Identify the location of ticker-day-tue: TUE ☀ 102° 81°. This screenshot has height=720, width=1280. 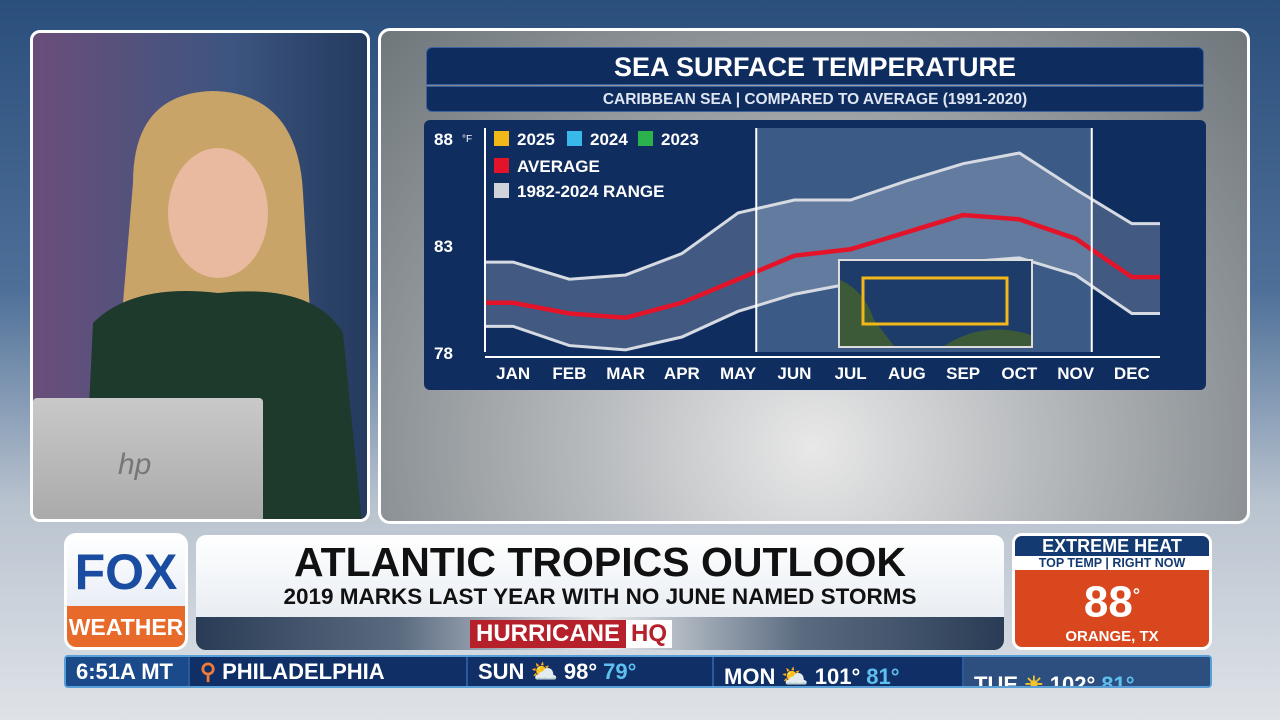
(1087, 671).